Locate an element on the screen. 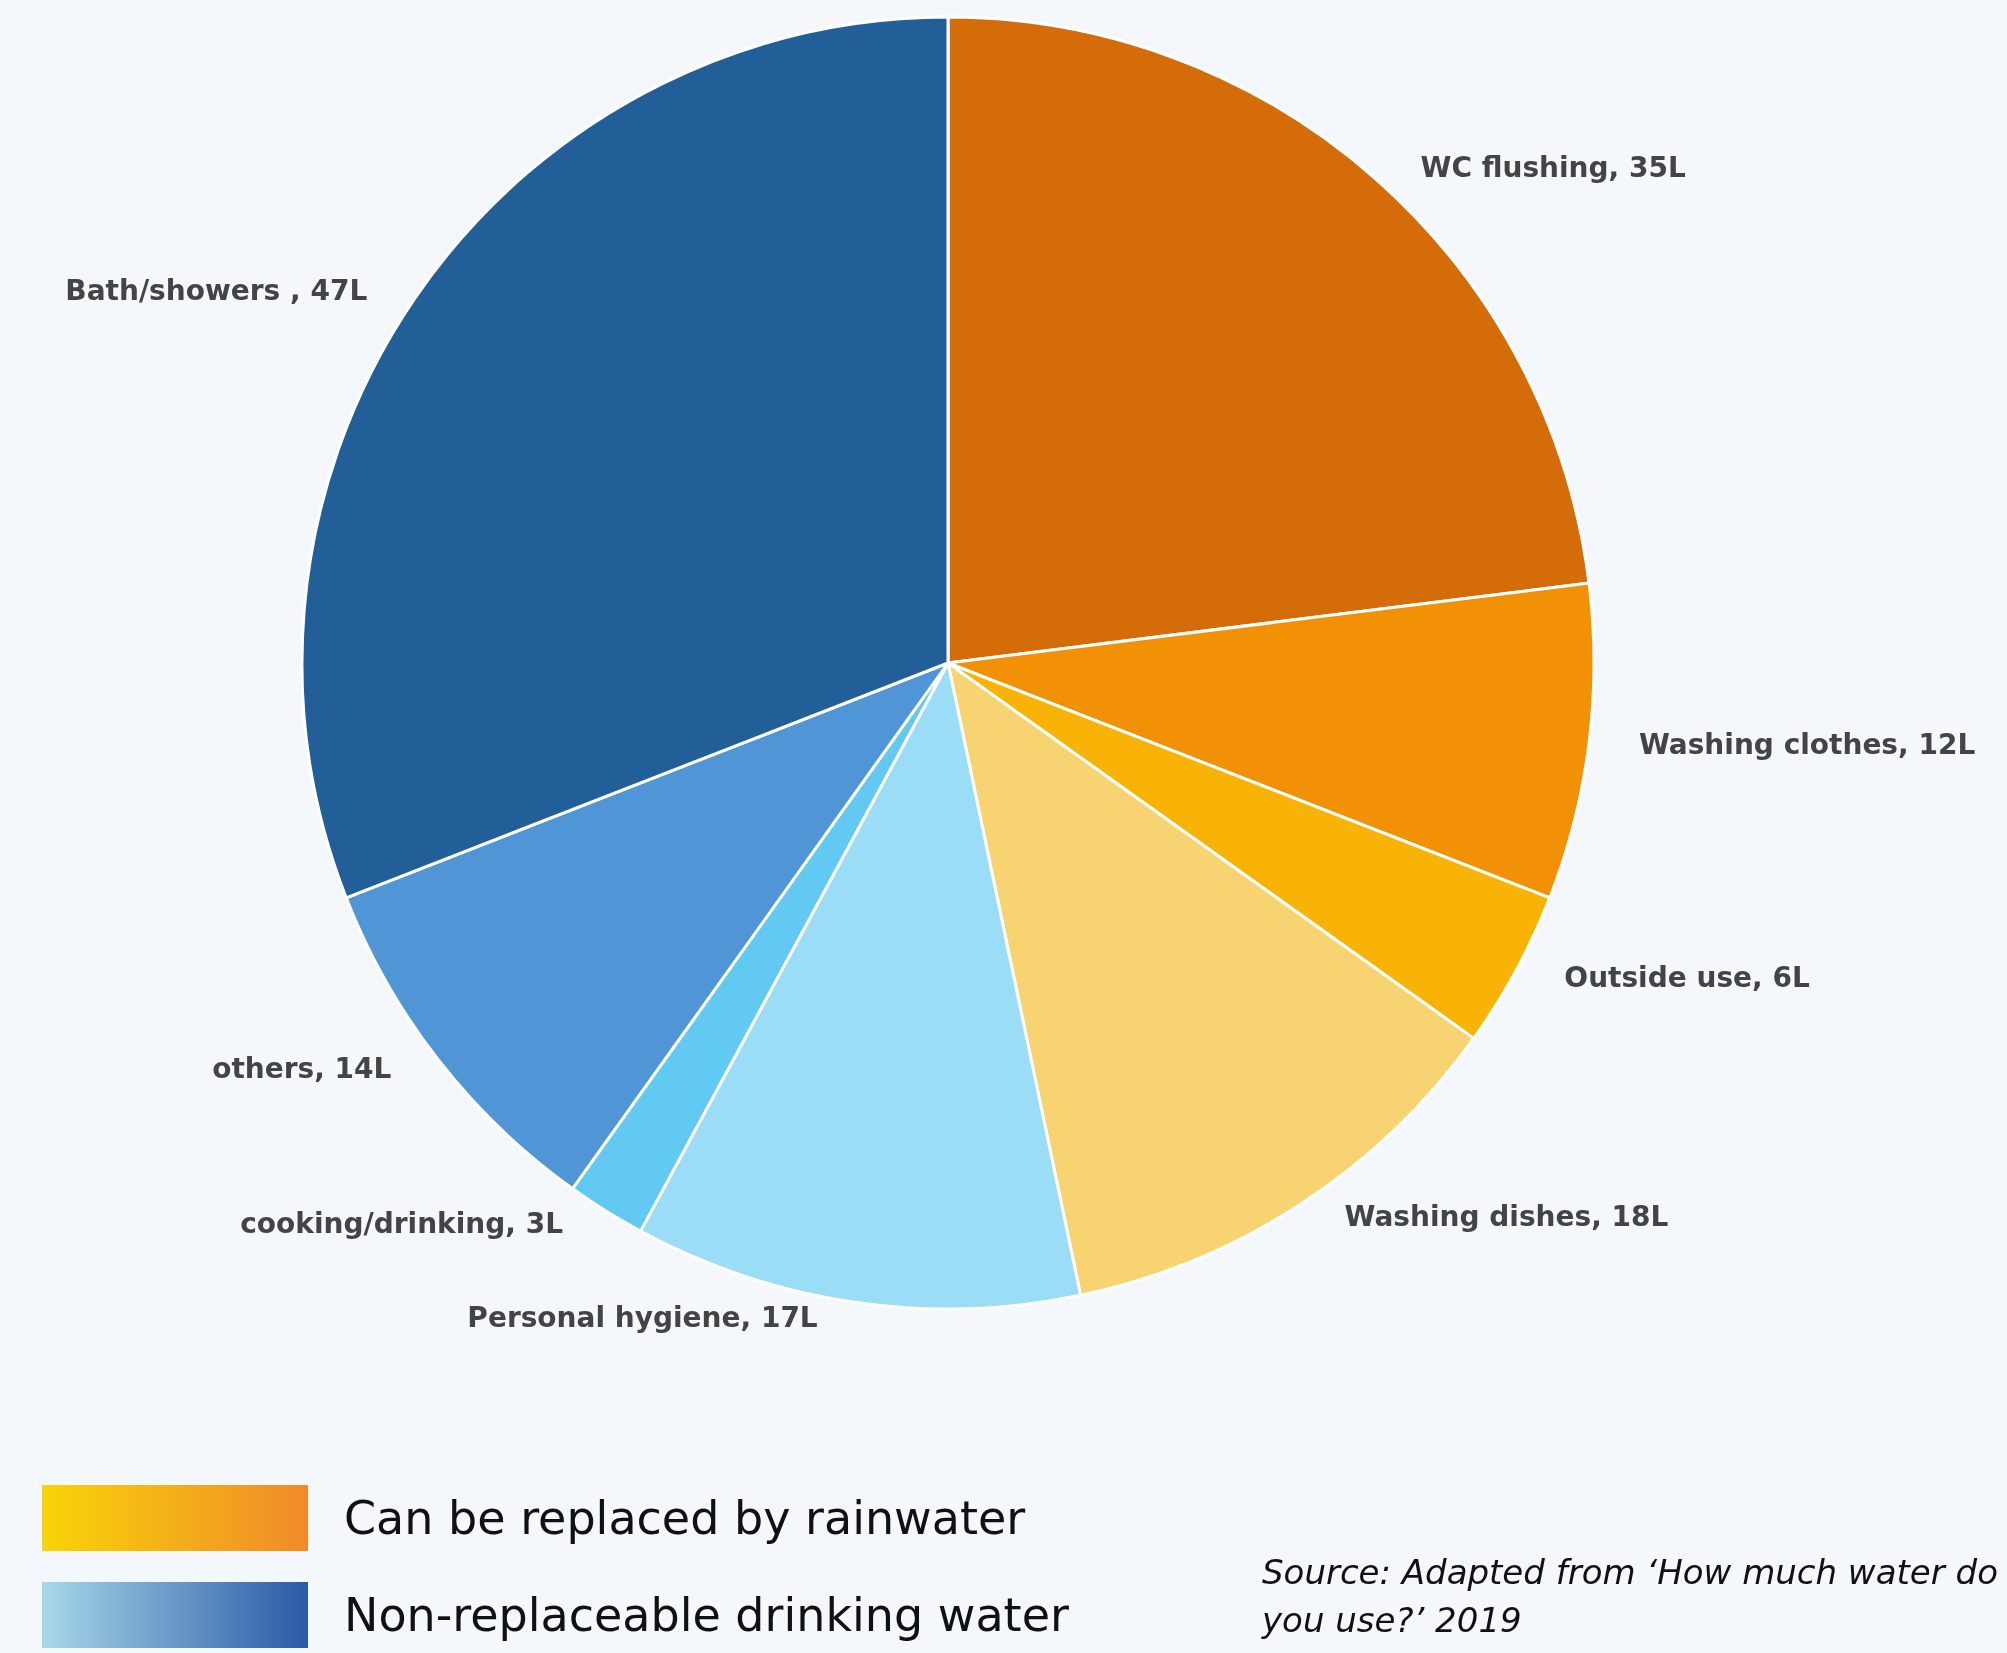 This screenshot has height=1653, width=2007. source-note: Source: Adapted from ‘How much water do you use?’ 2019 is located at coordinates (1630, 1596).